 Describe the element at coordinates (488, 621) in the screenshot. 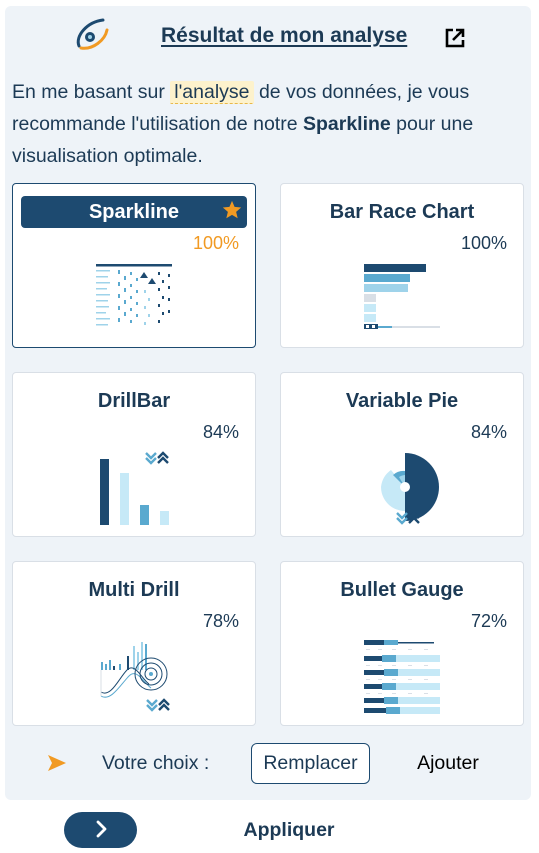

I see `card-score: 72%` at that location.